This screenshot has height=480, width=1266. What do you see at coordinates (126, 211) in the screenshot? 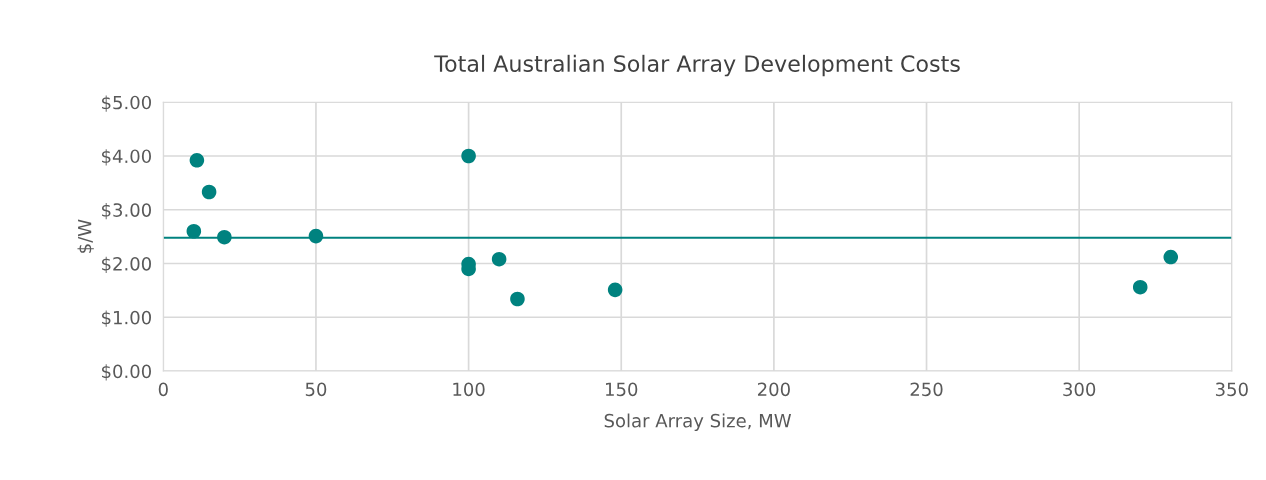
I see `y-tick-label: $3.00` at bounding box center [126, 211].